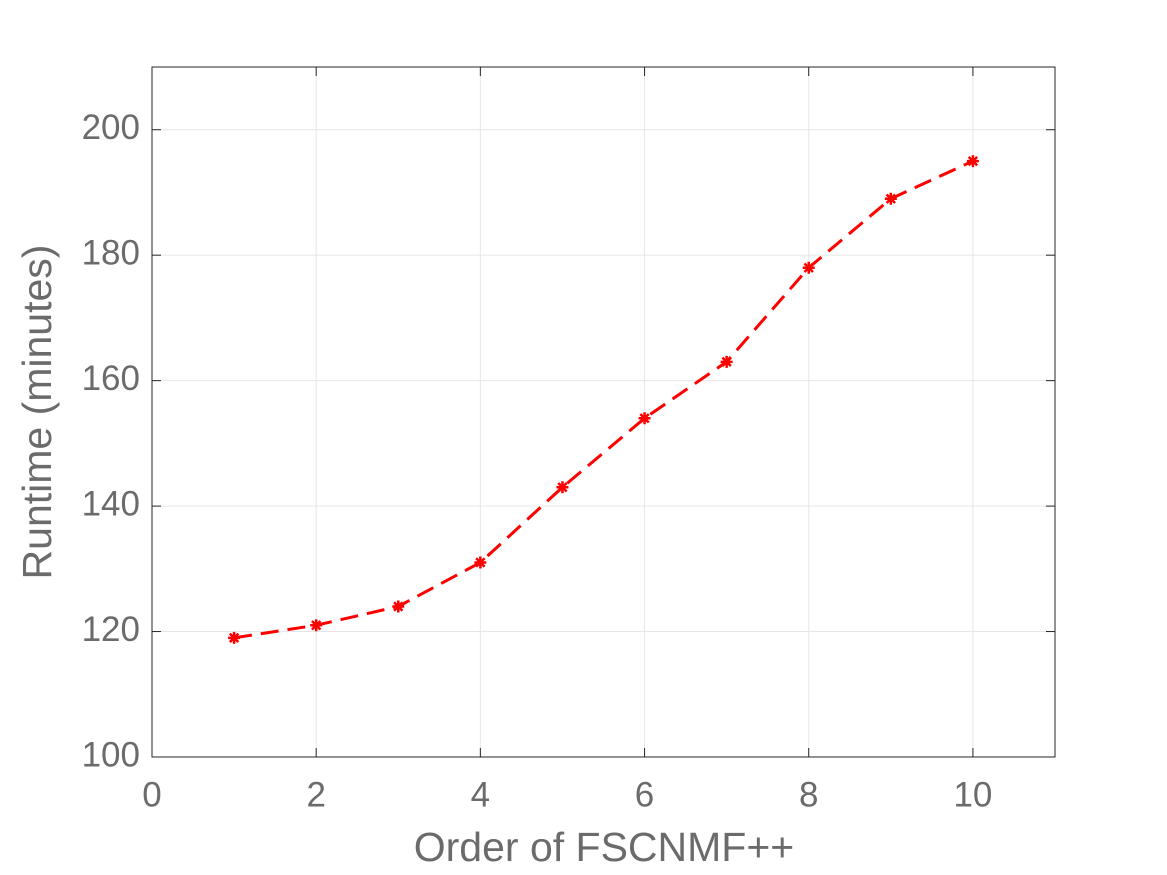 The width and height of the screenshot is (1167, 875). Describe the element at coordinates (604, 847) in the screenshot. I see `x-axis-label: Order of FSCNMF++` at that location.